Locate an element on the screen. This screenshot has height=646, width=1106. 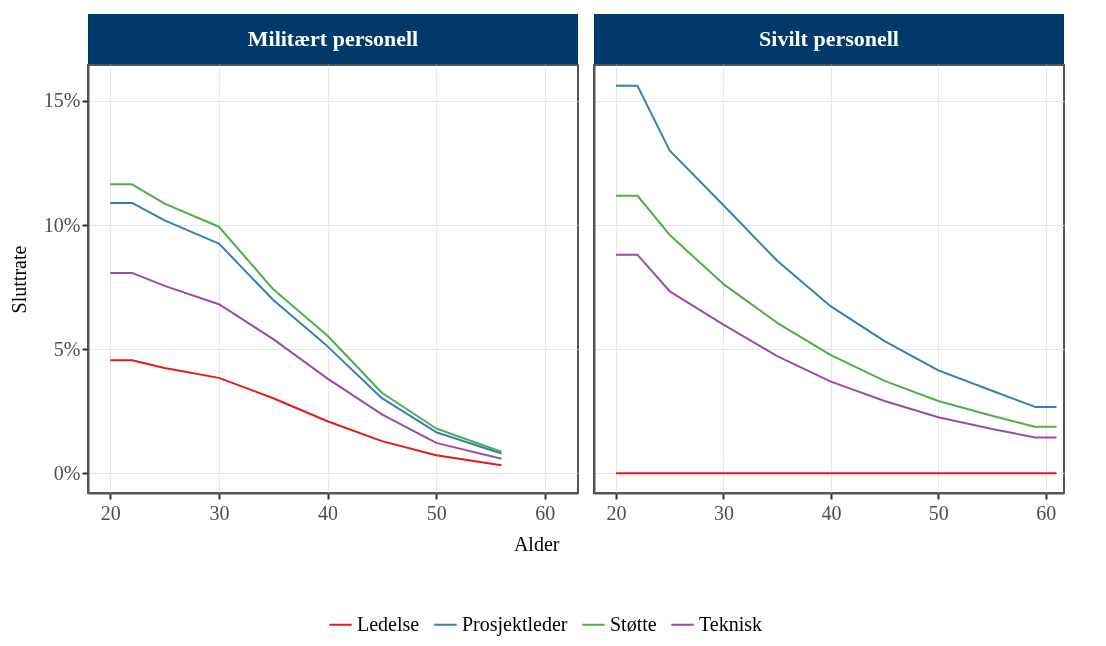
chart-title: Militært personell is located at coordinates (333, 38).